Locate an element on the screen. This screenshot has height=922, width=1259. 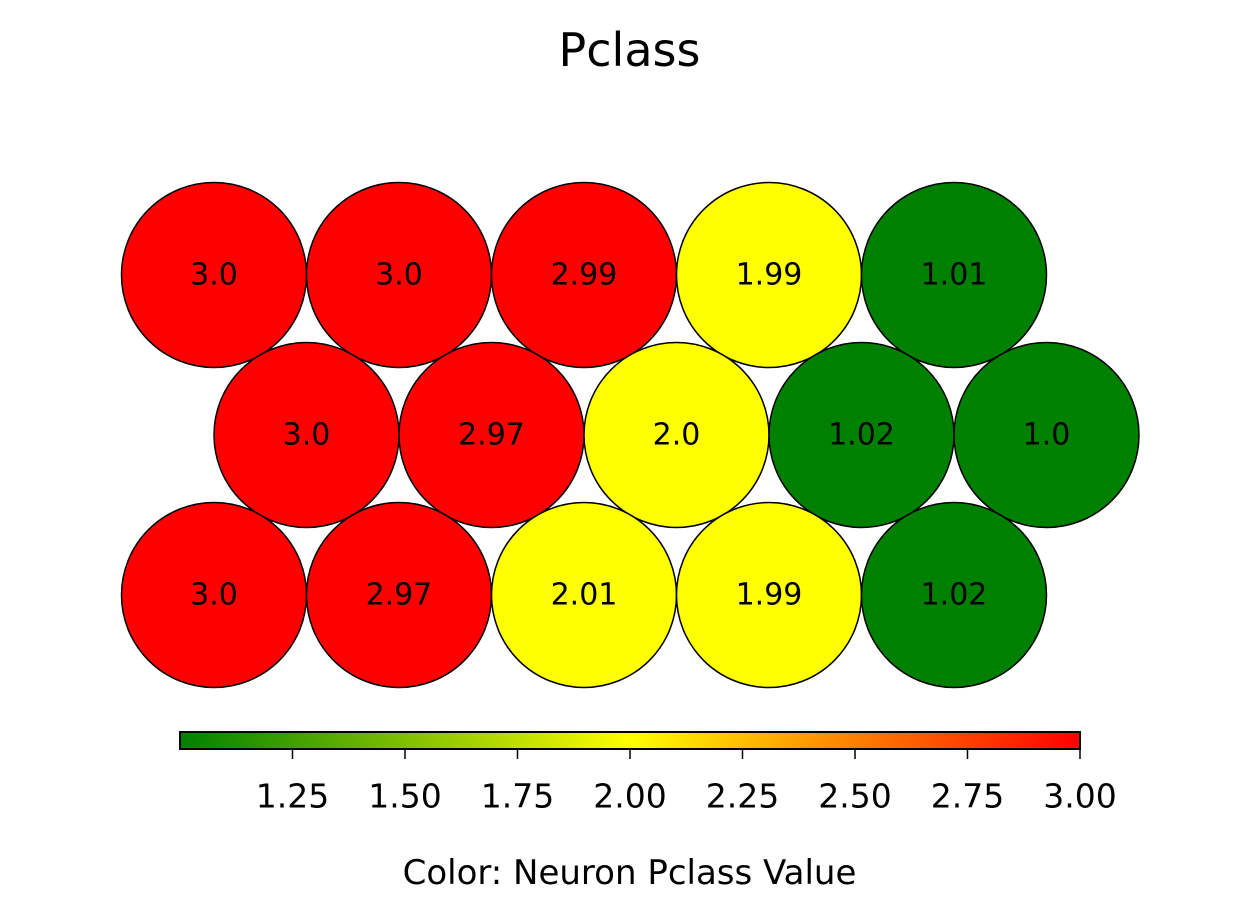
colorbar-tick-label: 1.50 is located at coordinates (404, 796).